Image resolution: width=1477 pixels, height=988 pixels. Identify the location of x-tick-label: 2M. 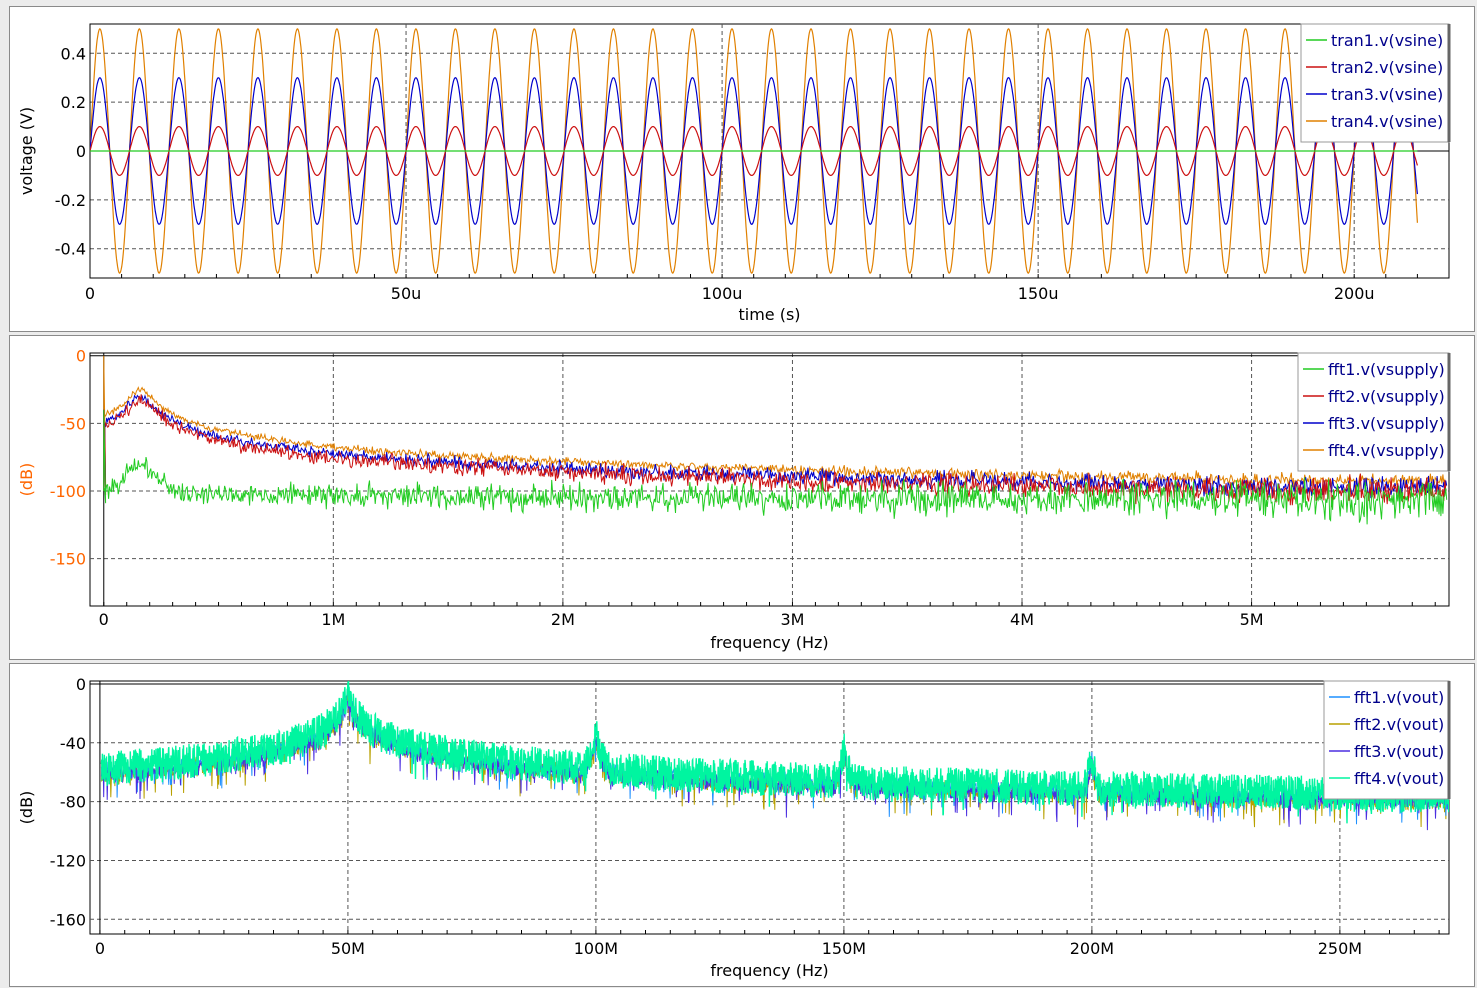
(563, 619).